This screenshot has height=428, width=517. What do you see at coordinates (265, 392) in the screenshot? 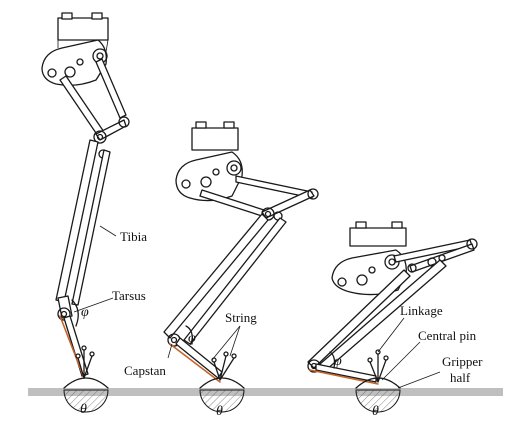
I see `ground-surface` at bounding box center [265, 392].